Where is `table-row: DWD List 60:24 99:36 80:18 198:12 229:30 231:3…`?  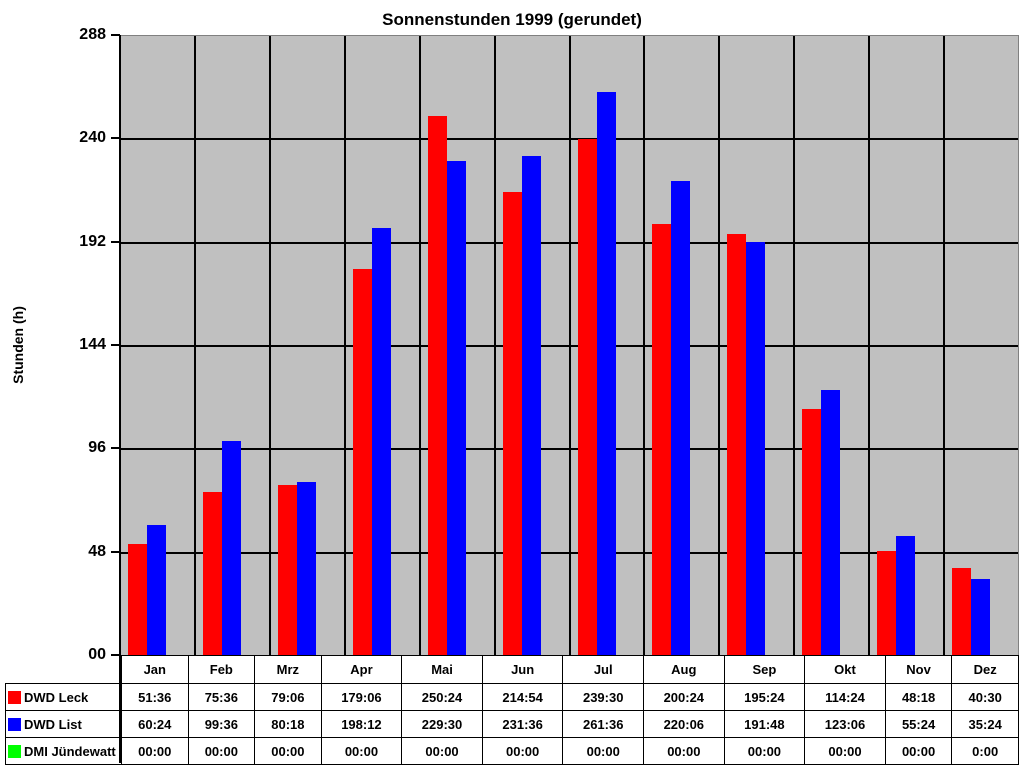 table-row: DWD List 60:24 99:36 80:18 198:12 229:30 231:3… is located at coordinates (512, 724).